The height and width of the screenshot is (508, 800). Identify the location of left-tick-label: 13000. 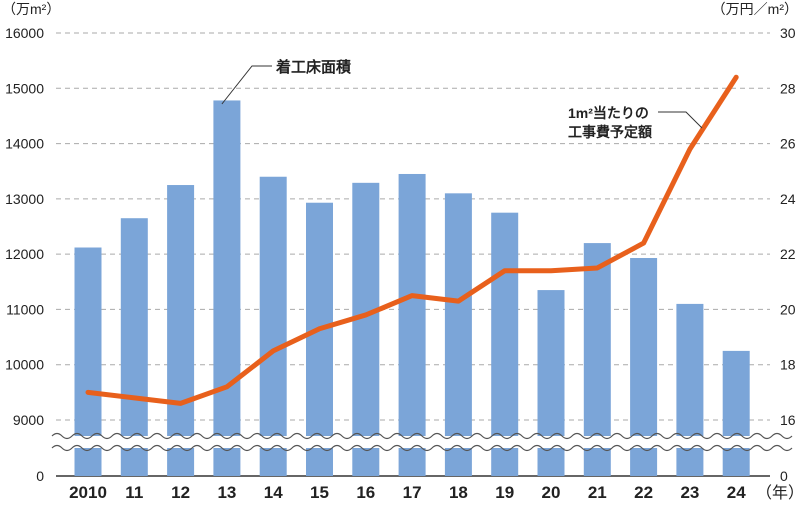
(24, 199).